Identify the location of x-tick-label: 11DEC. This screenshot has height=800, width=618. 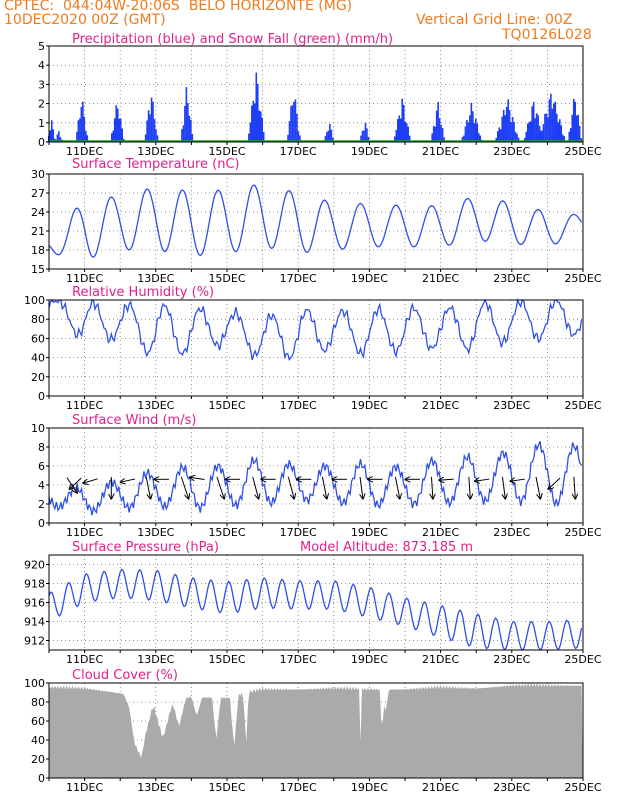
(84, 659).